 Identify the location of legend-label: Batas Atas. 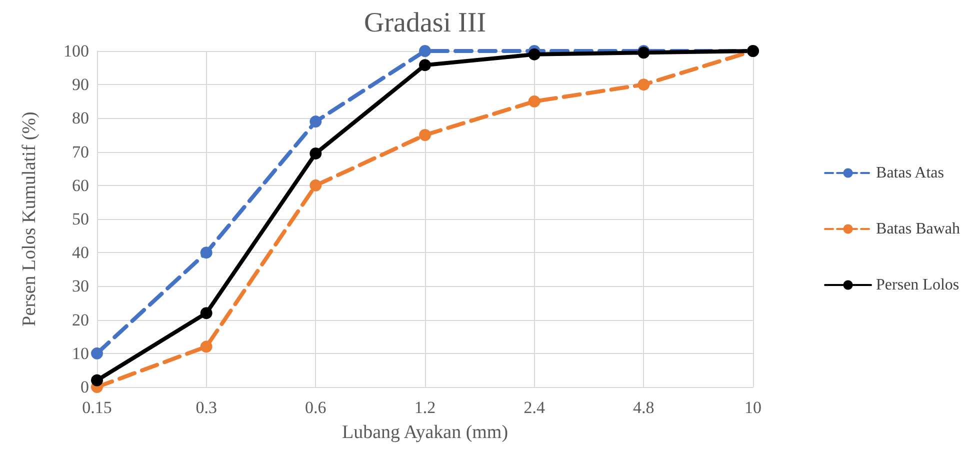
(910, 173).